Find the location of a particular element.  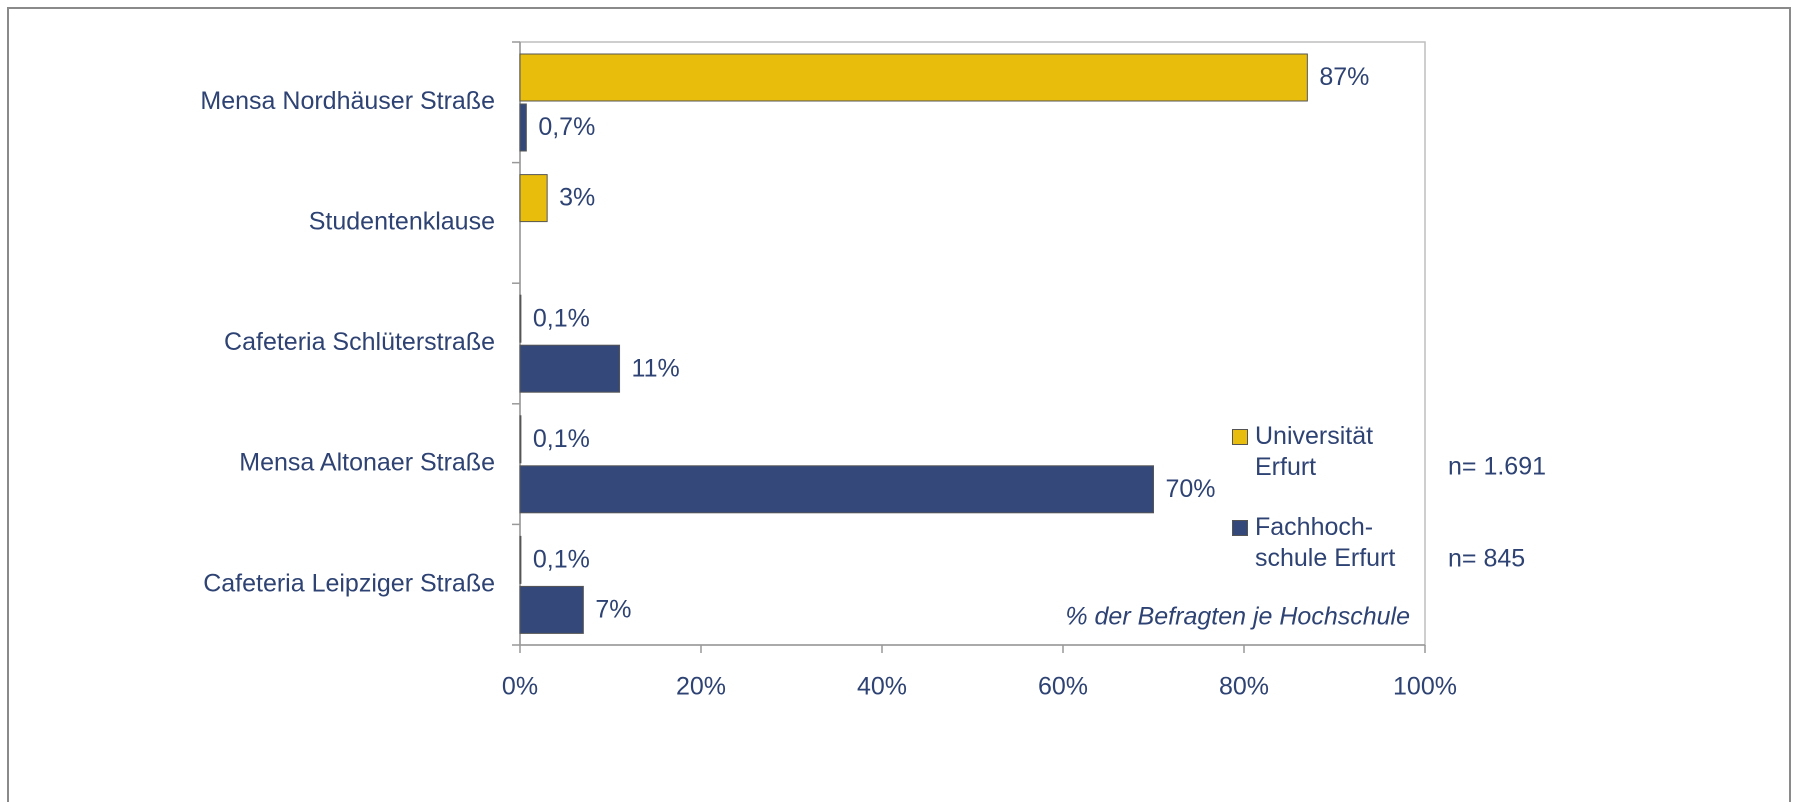

note: % der Befragten je Hochschule is located at coordinates (1237, 617).